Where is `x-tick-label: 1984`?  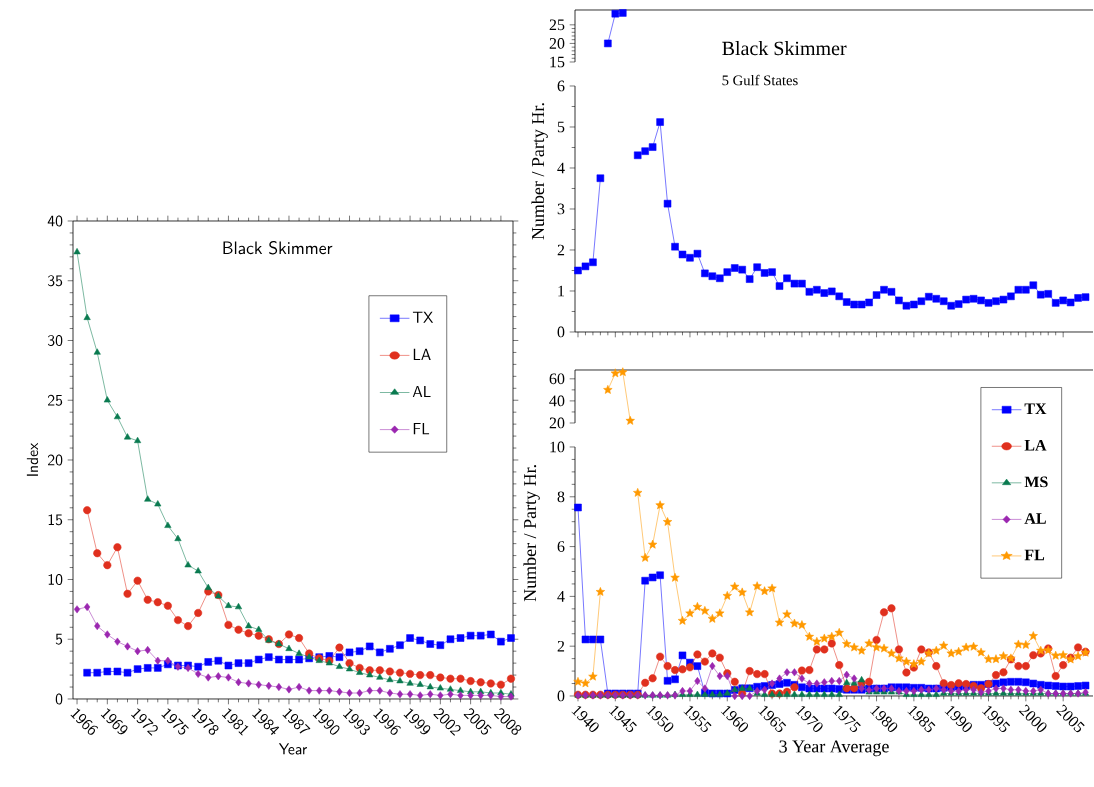 x-tick-label: 1984 is located at coordinates (266, 721).